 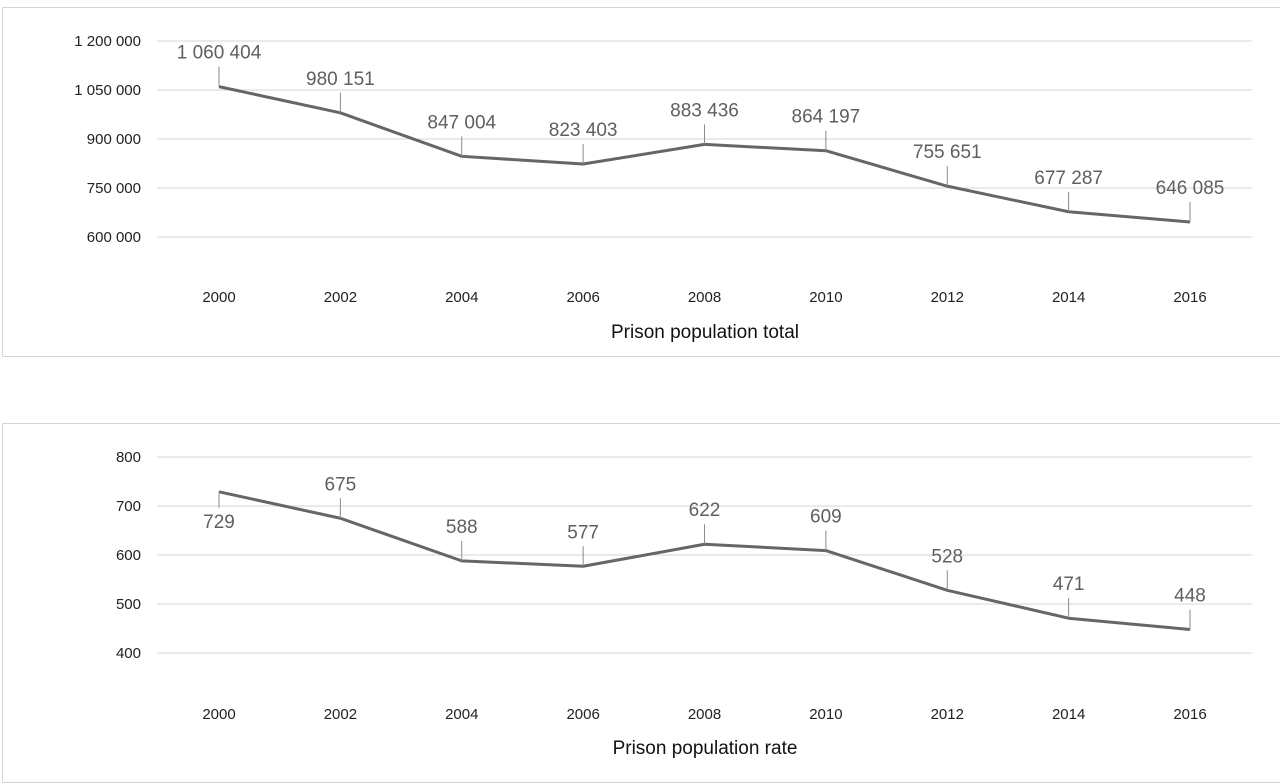 I want to click on y-tick-label: 400, so click(x=128, y=653).